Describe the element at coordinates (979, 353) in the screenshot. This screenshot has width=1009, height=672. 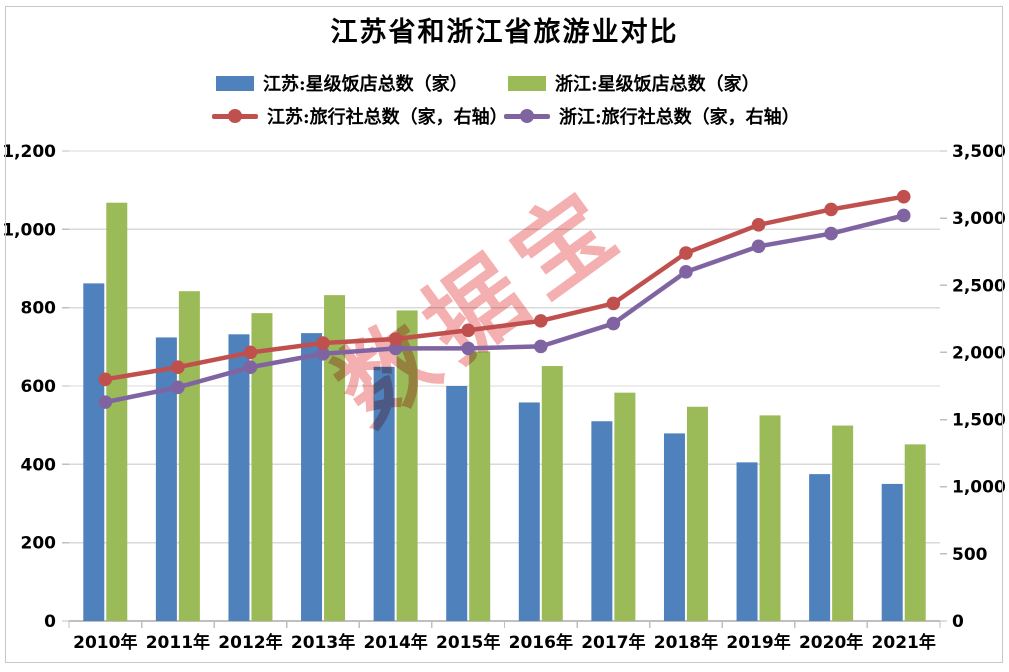
I see `right-axis-tick-label: 2,000` at that location.